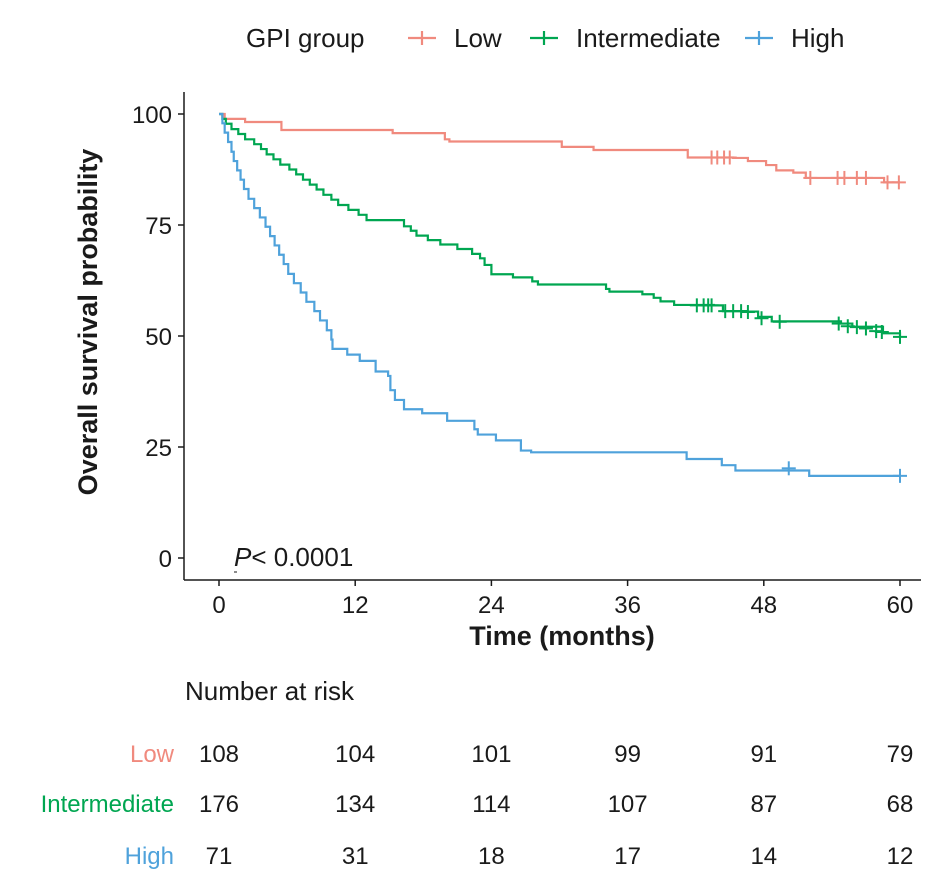 The image size is (933, 882). I want to click on risk-row-intermediate: Intermediate 176 134 114 107 87 68, so click(477, 804).